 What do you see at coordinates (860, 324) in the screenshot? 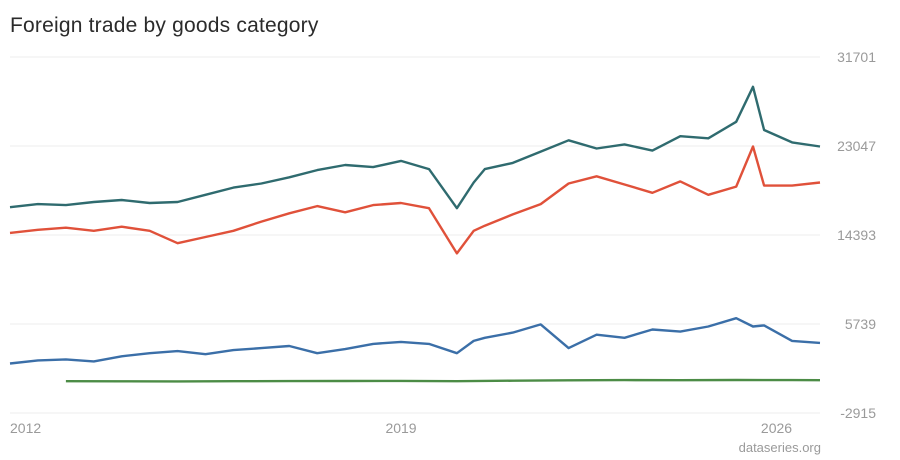
I see `y-tick-label: 5739` at bounding box center [860, 324].